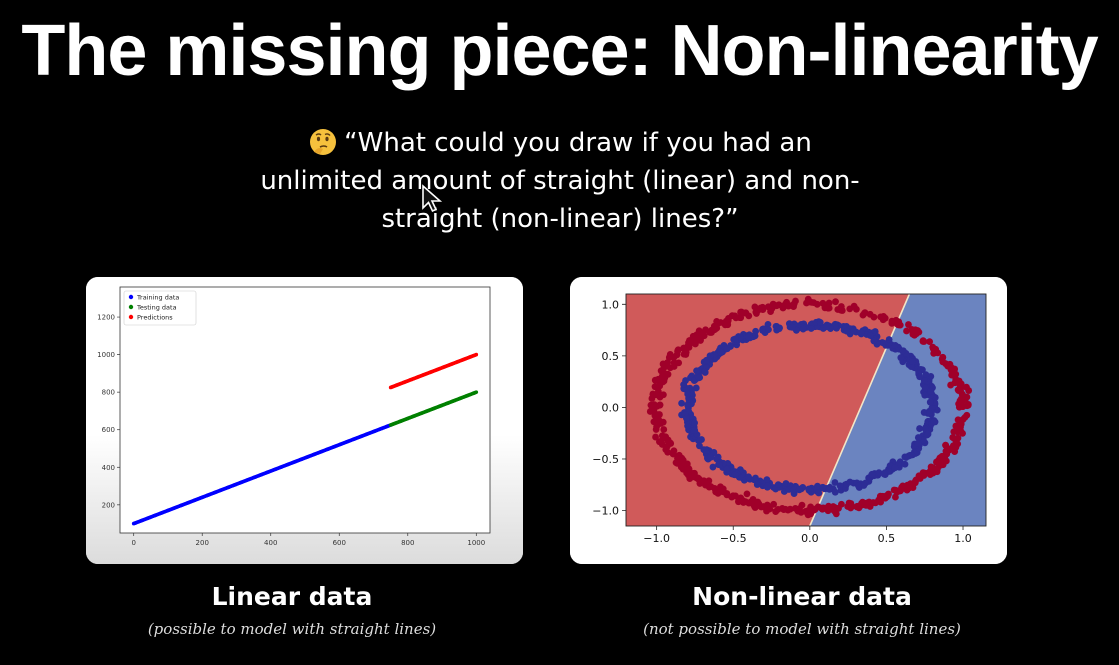 The height and width of the screenshot is (665, 1119). Describe the element at coordinates (108, 393) in the screenshot. I see `y-tick-label: 800` at that location.